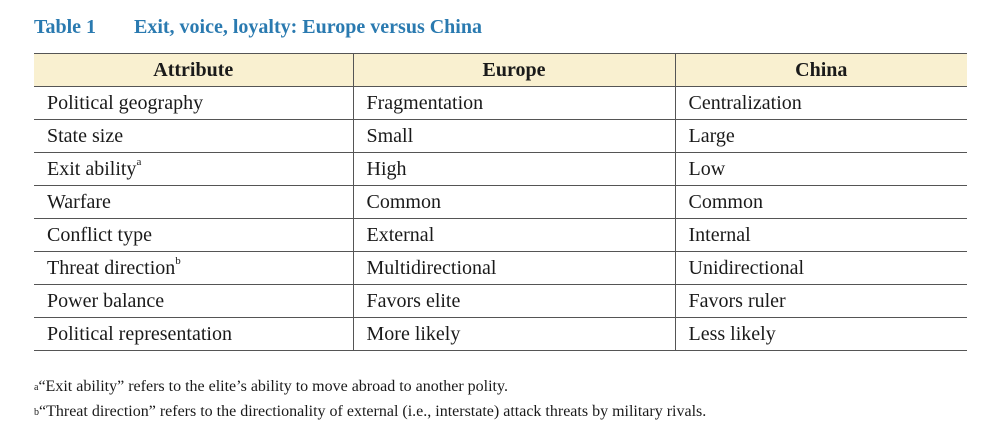  I want to click on china-cell: Favors ruler, so click(820, 301).